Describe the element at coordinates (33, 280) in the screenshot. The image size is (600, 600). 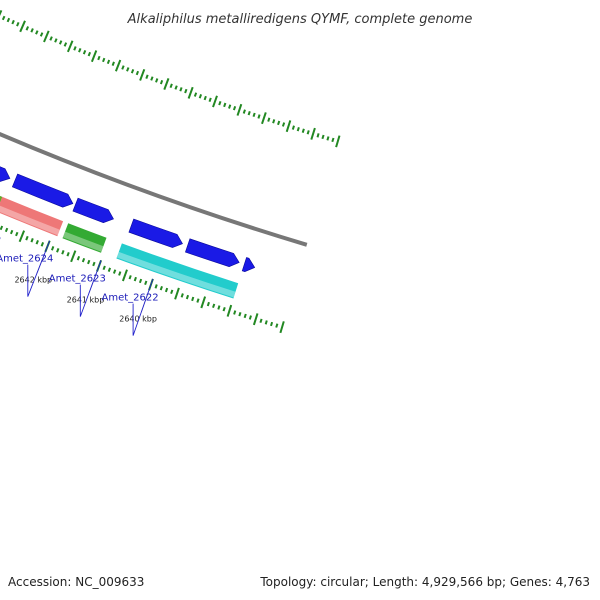
I see `kbp-label: 2642 kbp` at that location.